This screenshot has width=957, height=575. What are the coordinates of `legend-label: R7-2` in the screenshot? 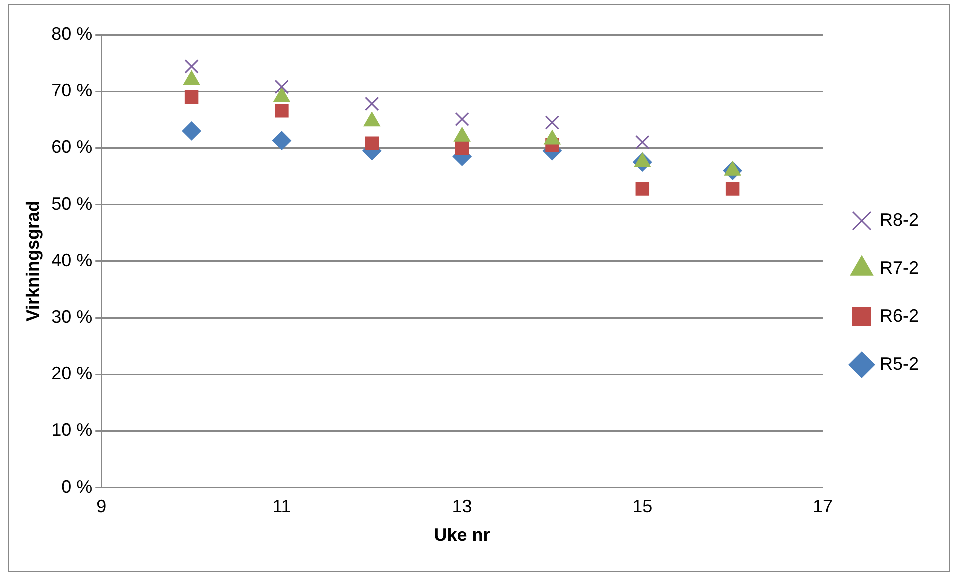 It's located at (899, 268).